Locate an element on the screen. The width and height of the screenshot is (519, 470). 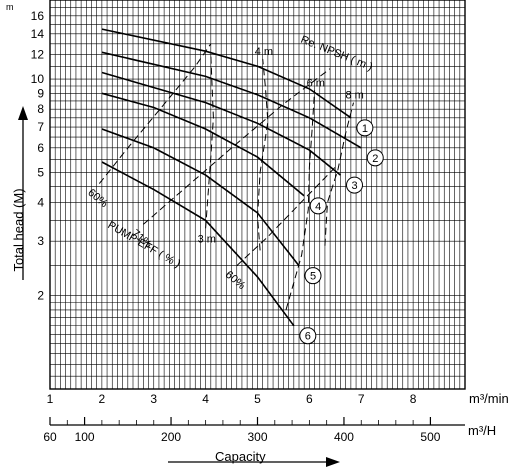
x2-tick-label: 300 is located at coordinates (257, 437).